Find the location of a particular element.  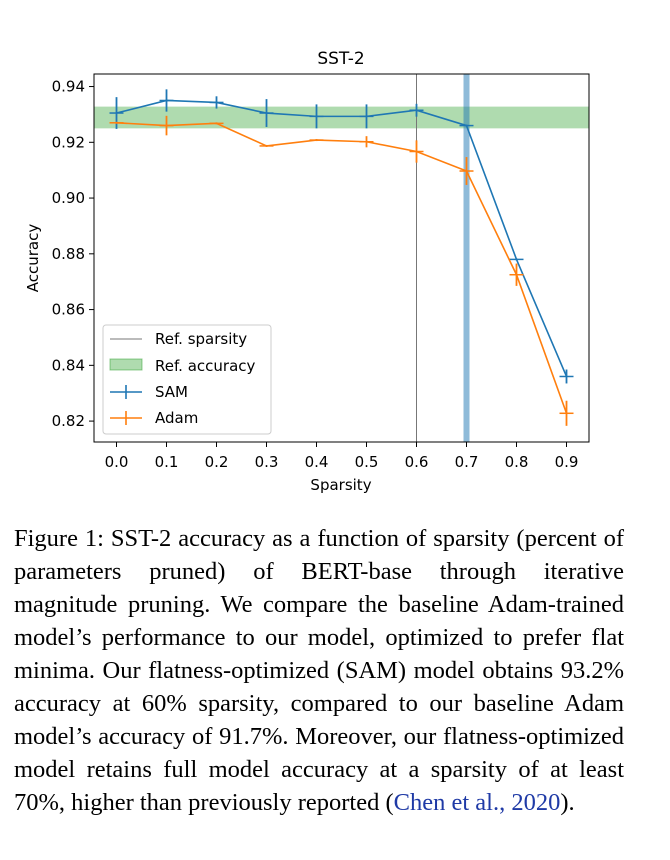

y-axis-label: Accuracy is located at coordinates (33, 258).